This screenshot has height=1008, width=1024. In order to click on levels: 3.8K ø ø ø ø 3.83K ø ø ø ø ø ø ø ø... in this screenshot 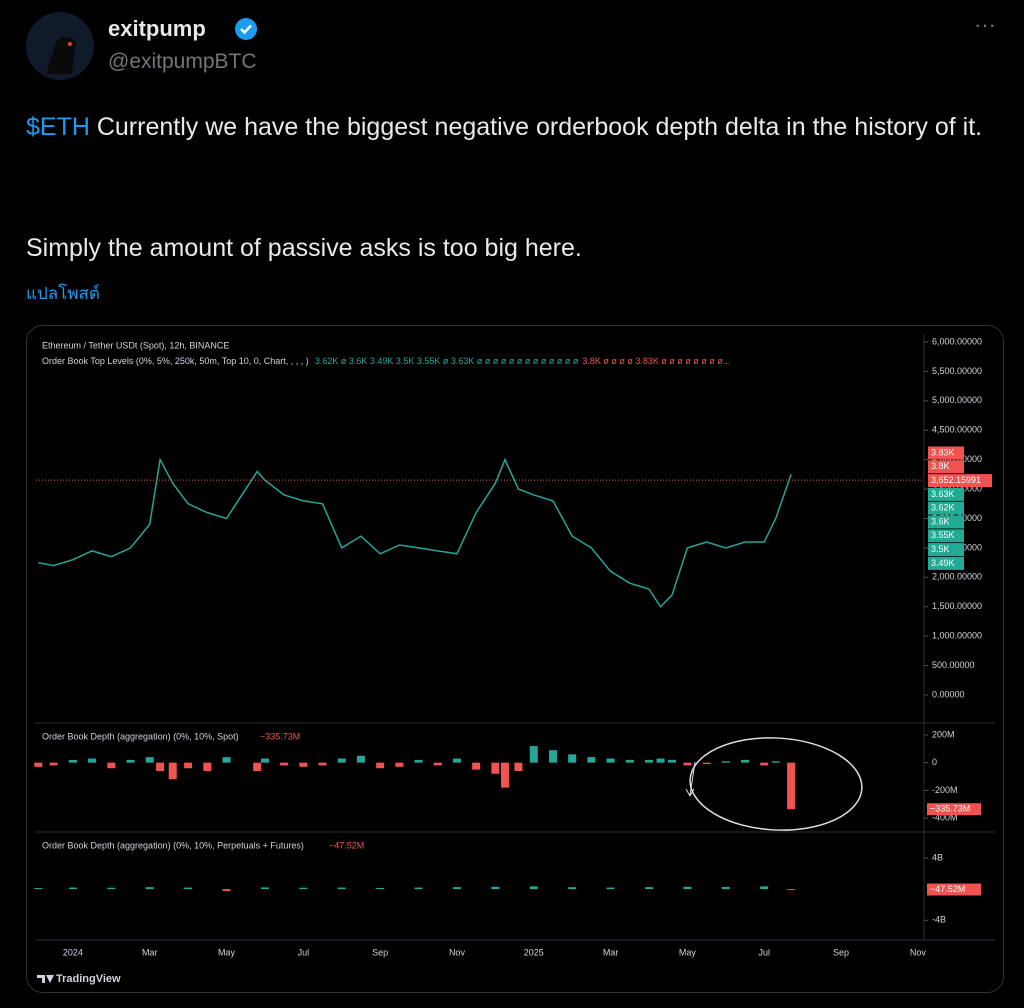, I will do `click(656, 361)`.